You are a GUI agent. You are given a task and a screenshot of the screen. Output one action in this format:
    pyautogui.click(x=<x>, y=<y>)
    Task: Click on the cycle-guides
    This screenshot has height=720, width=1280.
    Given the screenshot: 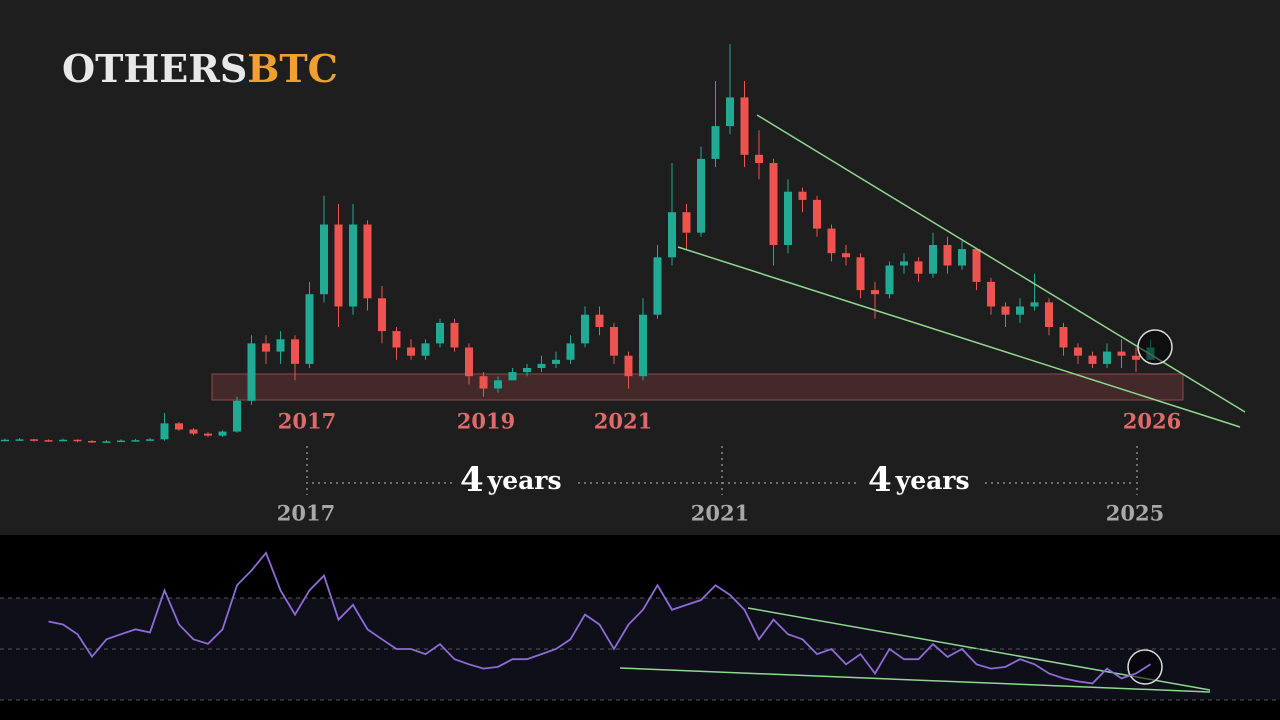 What is the action you would take?
    pyautogui.click(x=722, y=470)
    